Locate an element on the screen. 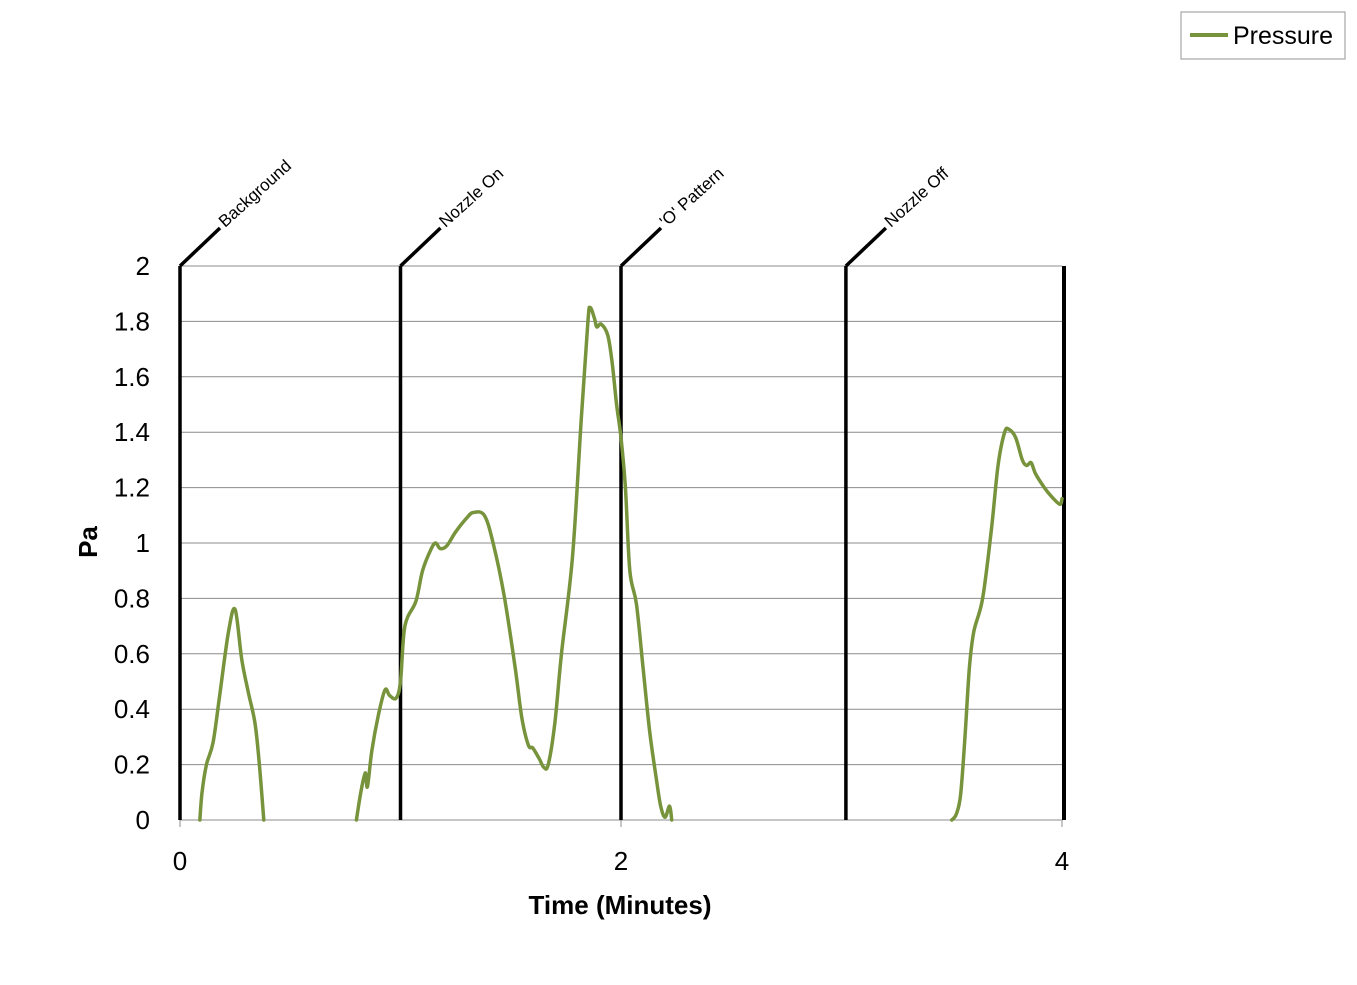 The height and width of the screenshot is (985, 1357). y-tick-label: 0.2 is located at coordinates (132, 765).